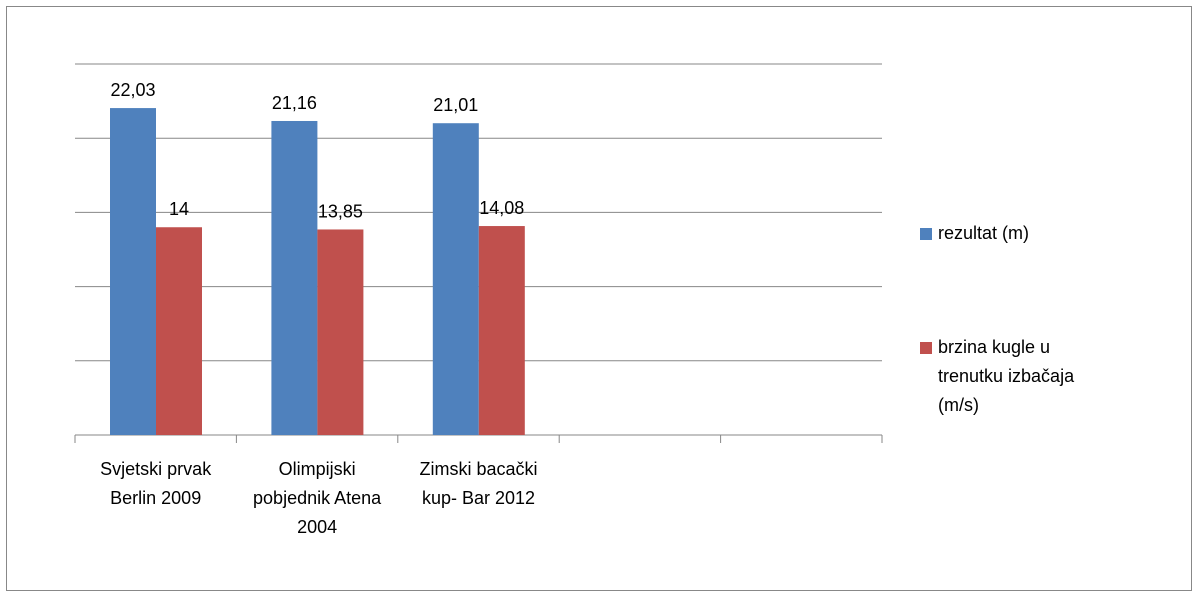 Image resolution: width=1198 pixels, height=597 pixels. Describe the element at coordinates (478, 483) in the screenshot. I see `x-tick-label: Zimski bacački kup- Bar 2012` at that location.